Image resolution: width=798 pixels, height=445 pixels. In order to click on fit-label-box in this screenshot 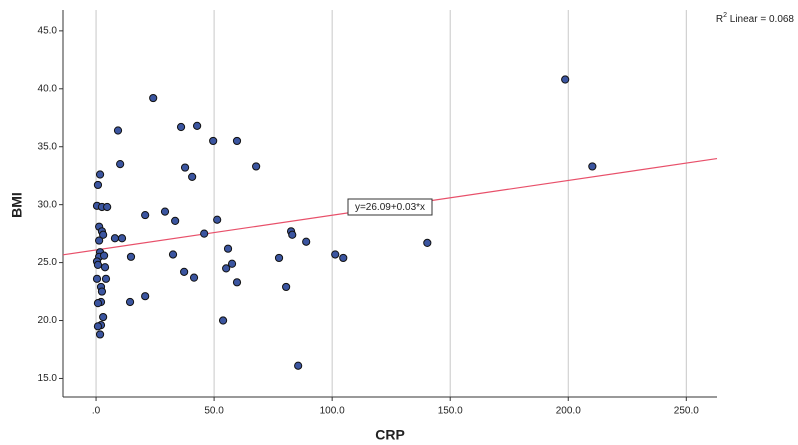, I will do `click(390, 207)`.